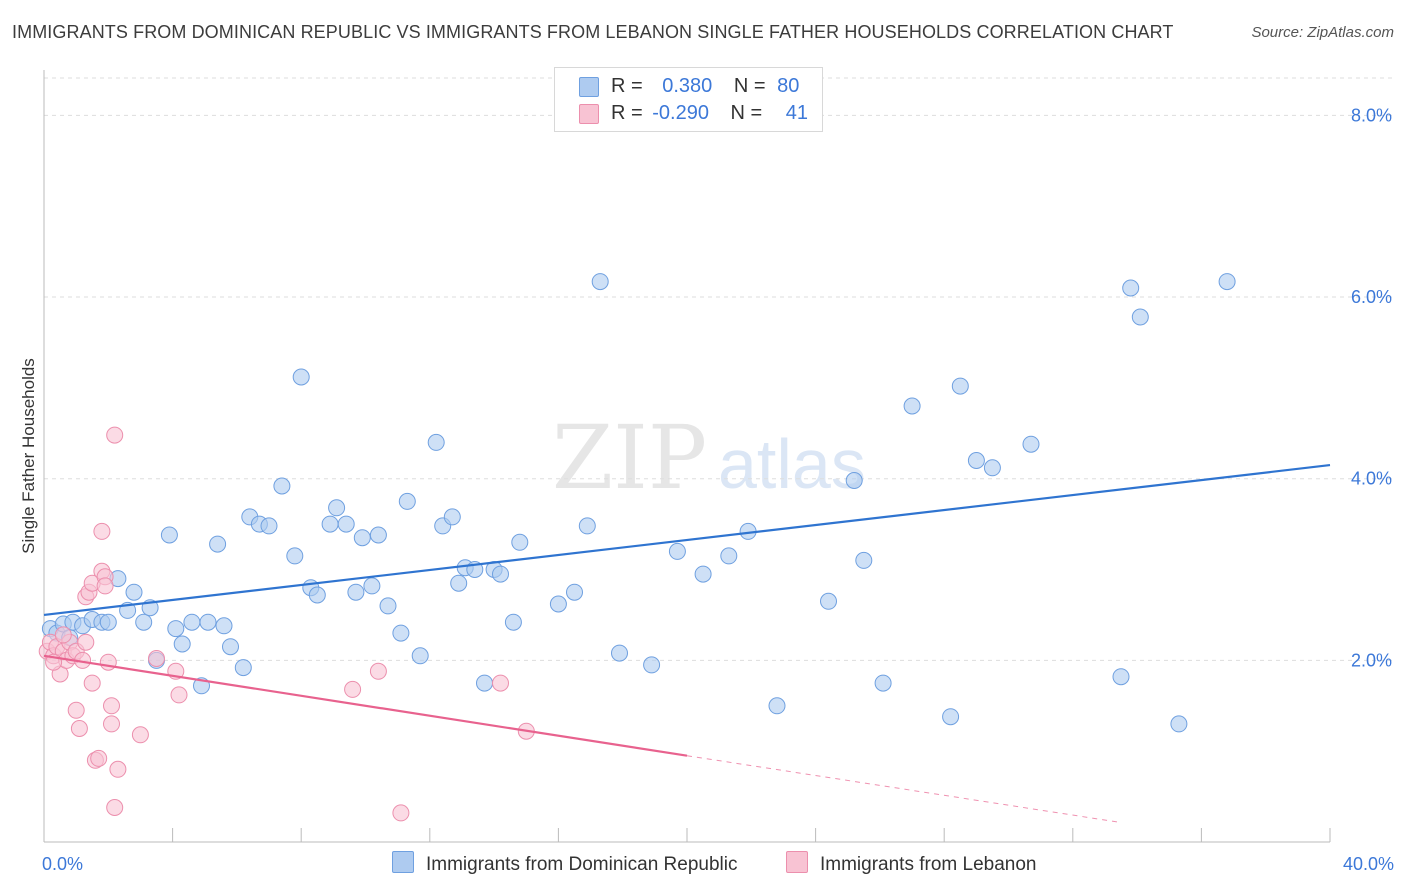  What do you see at coordinates (1371, 660) in the screenshot?
I see `y-tick-label: 2.0%` at bounding box center [1371, 660].